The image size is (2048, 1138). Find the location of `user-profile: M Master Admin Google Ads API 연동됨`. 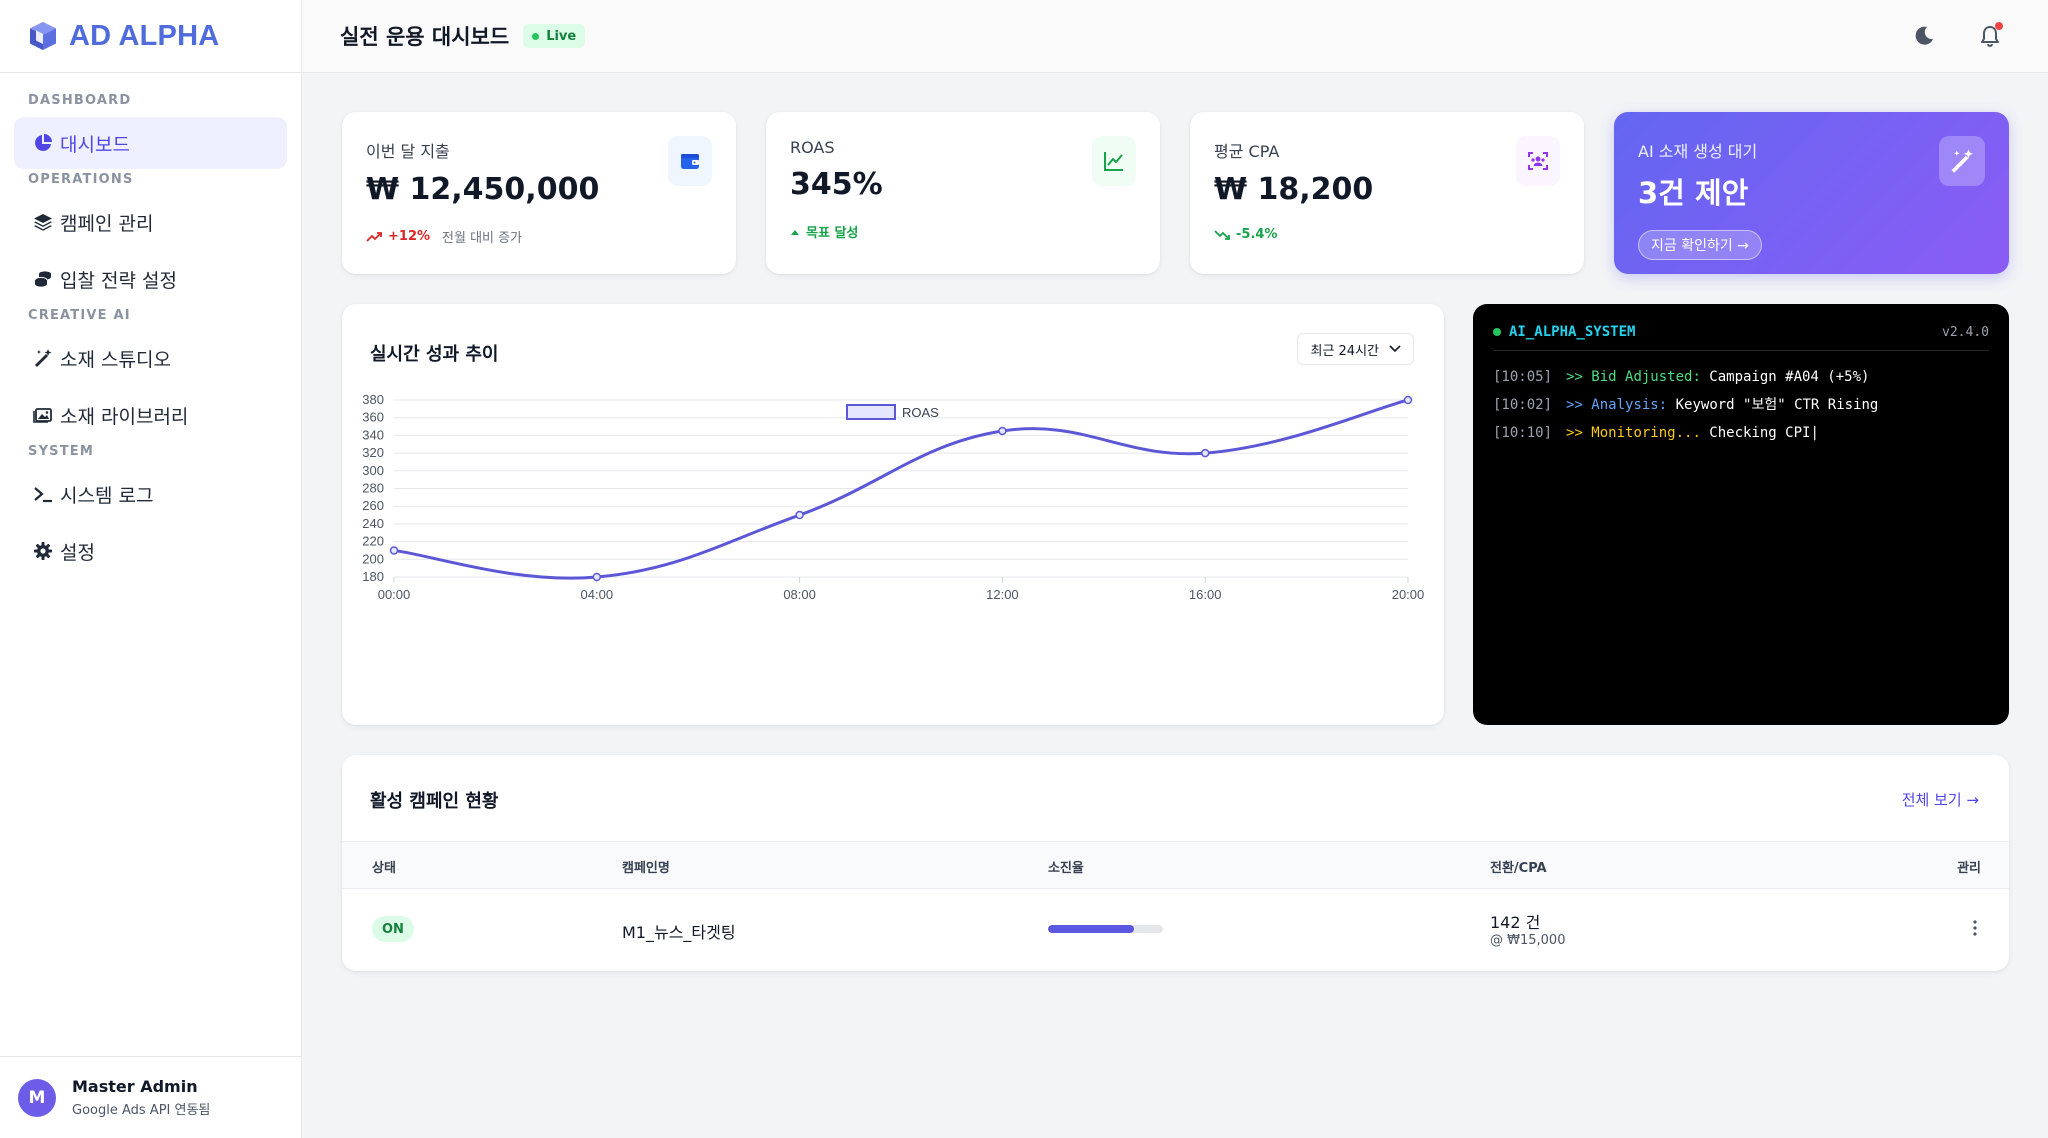

user-profile: M Master Admin Google Ads API 연동됨 is located at coordinates (150, 1097).